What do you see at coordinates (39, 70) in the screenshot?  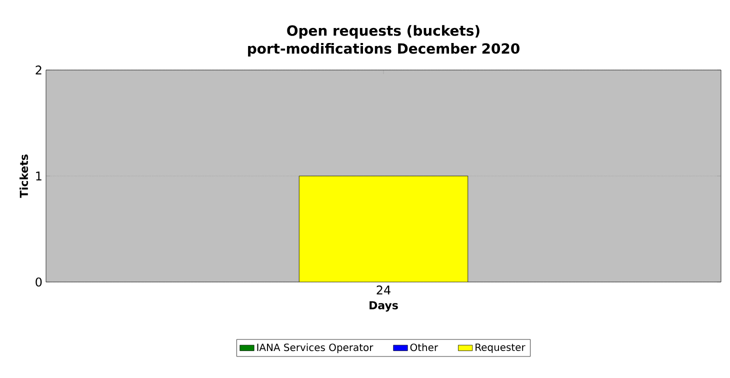 I see `y-tick-label: 2` at bounding box center [39, 70].